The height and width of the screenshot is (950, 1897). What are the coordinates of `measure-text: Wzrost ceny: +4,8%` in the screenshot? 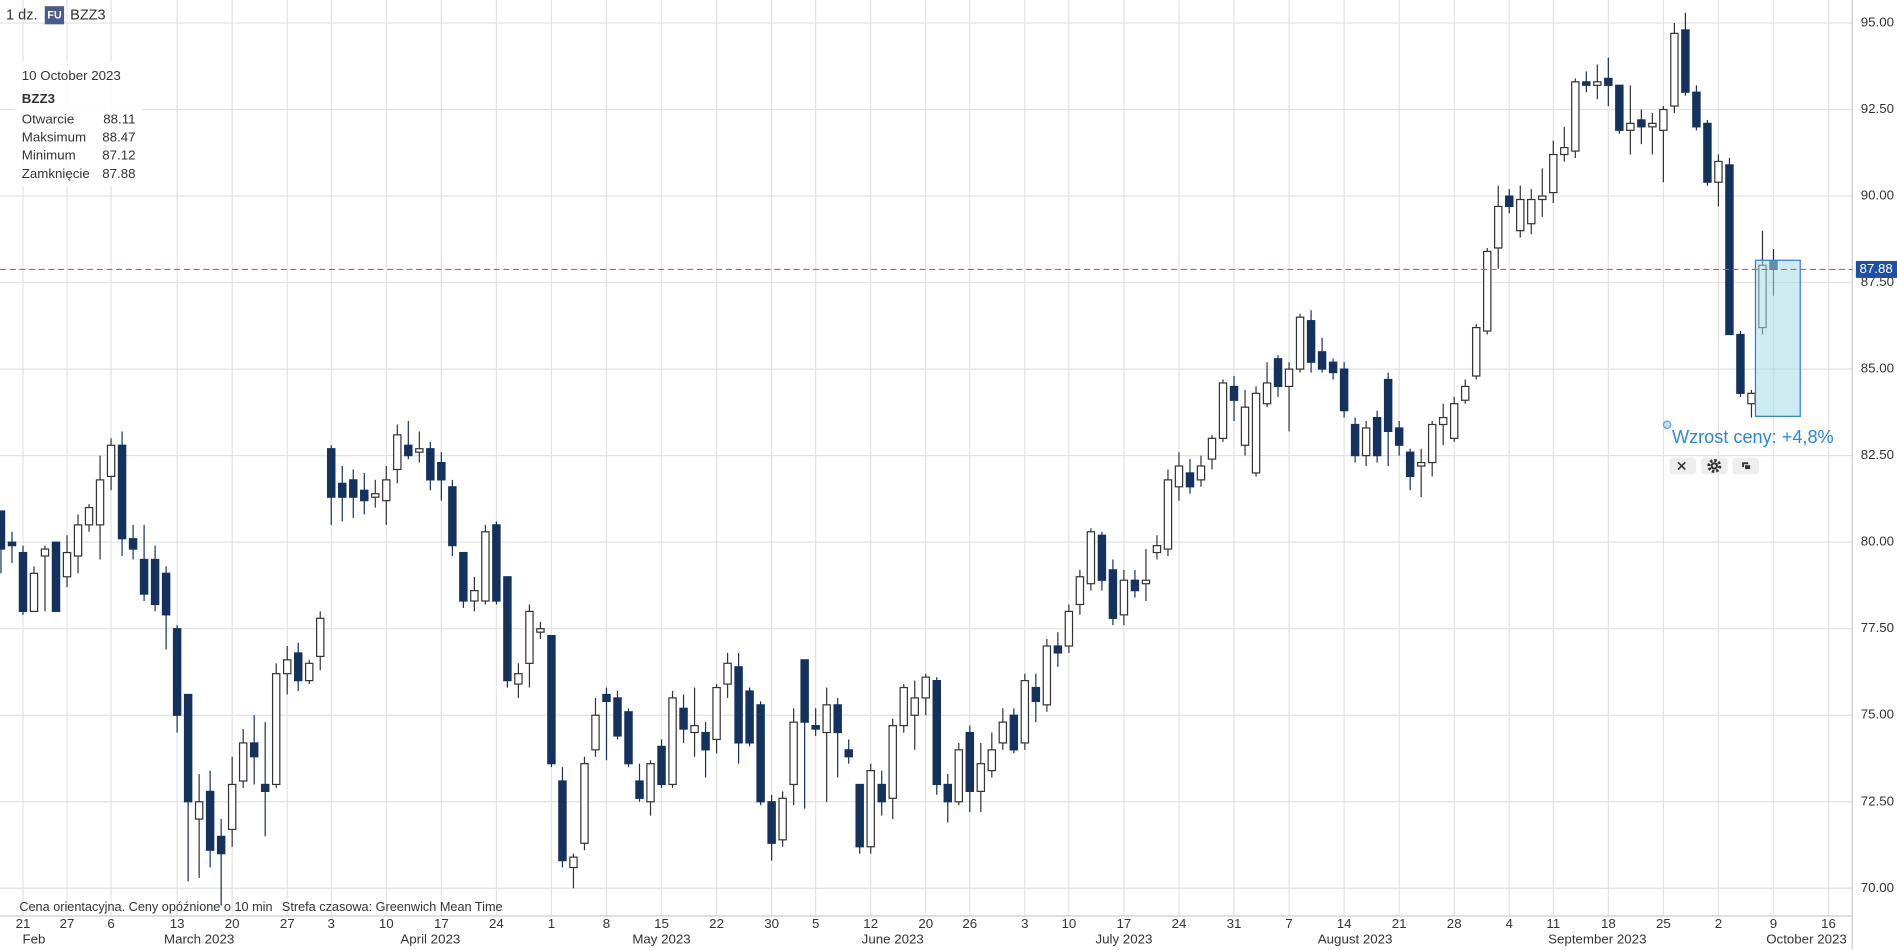 It's located at (1753, 437).